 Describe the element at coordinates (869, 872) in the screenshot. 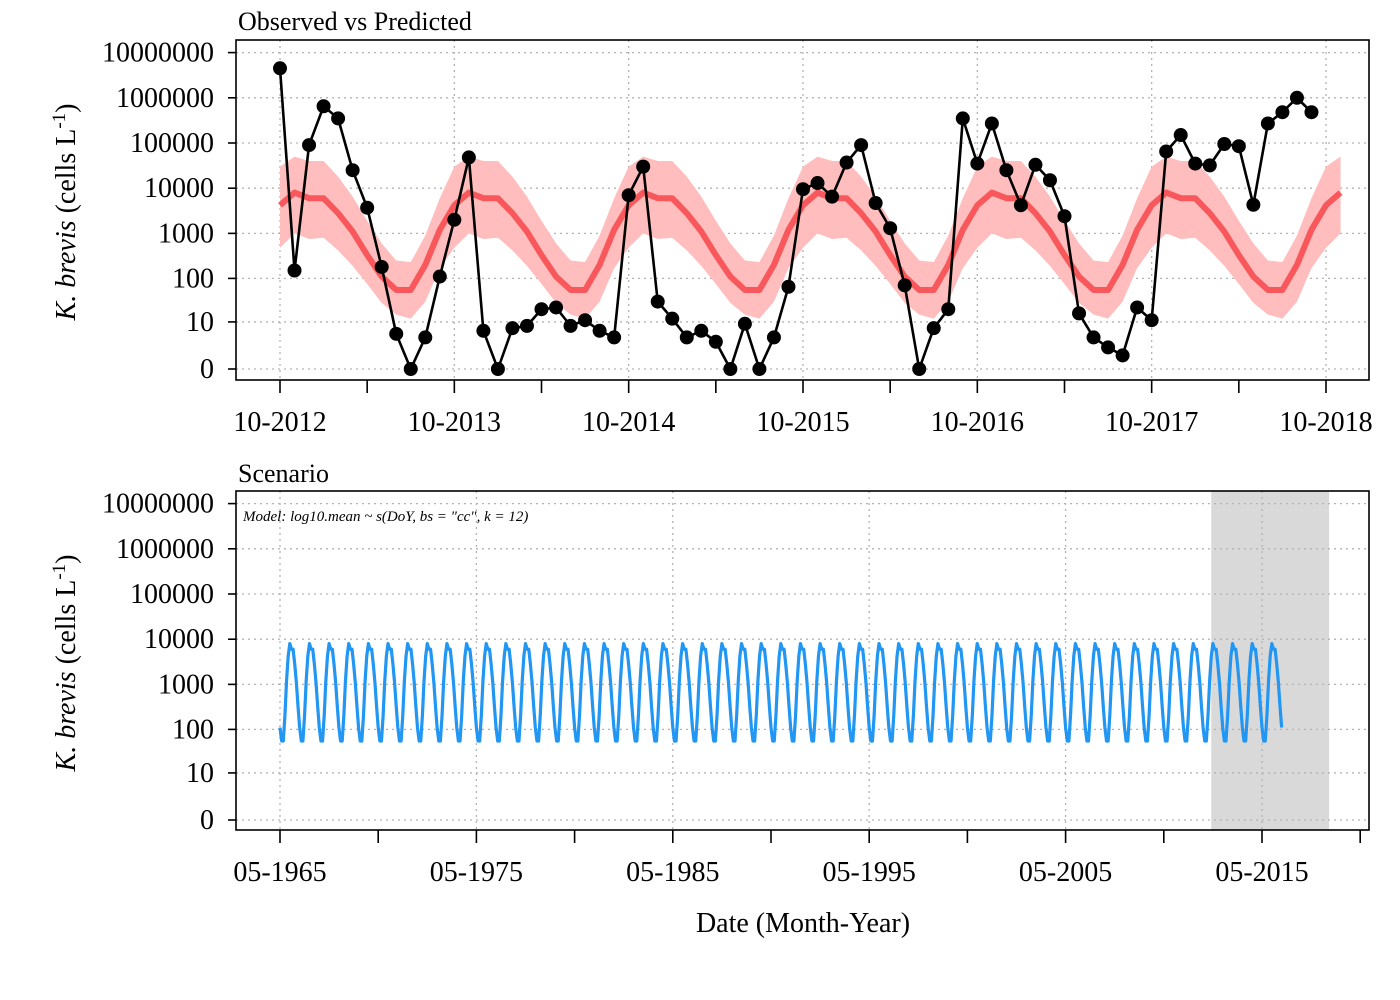

I see `x-tick-label: 05-1995` at that location.